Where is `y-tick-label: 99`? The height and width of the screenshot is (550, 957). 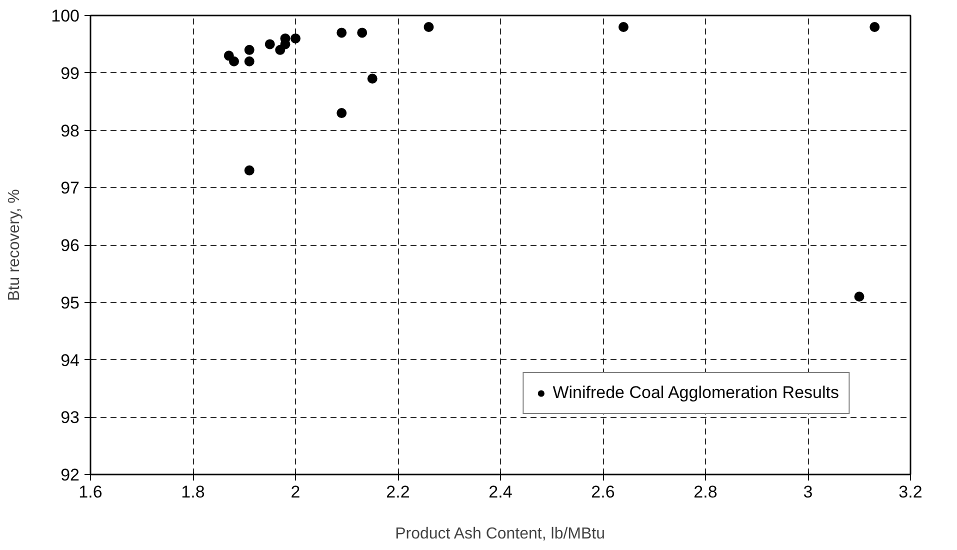
y-tick-label: 99 is located at coordinates (70, 73).